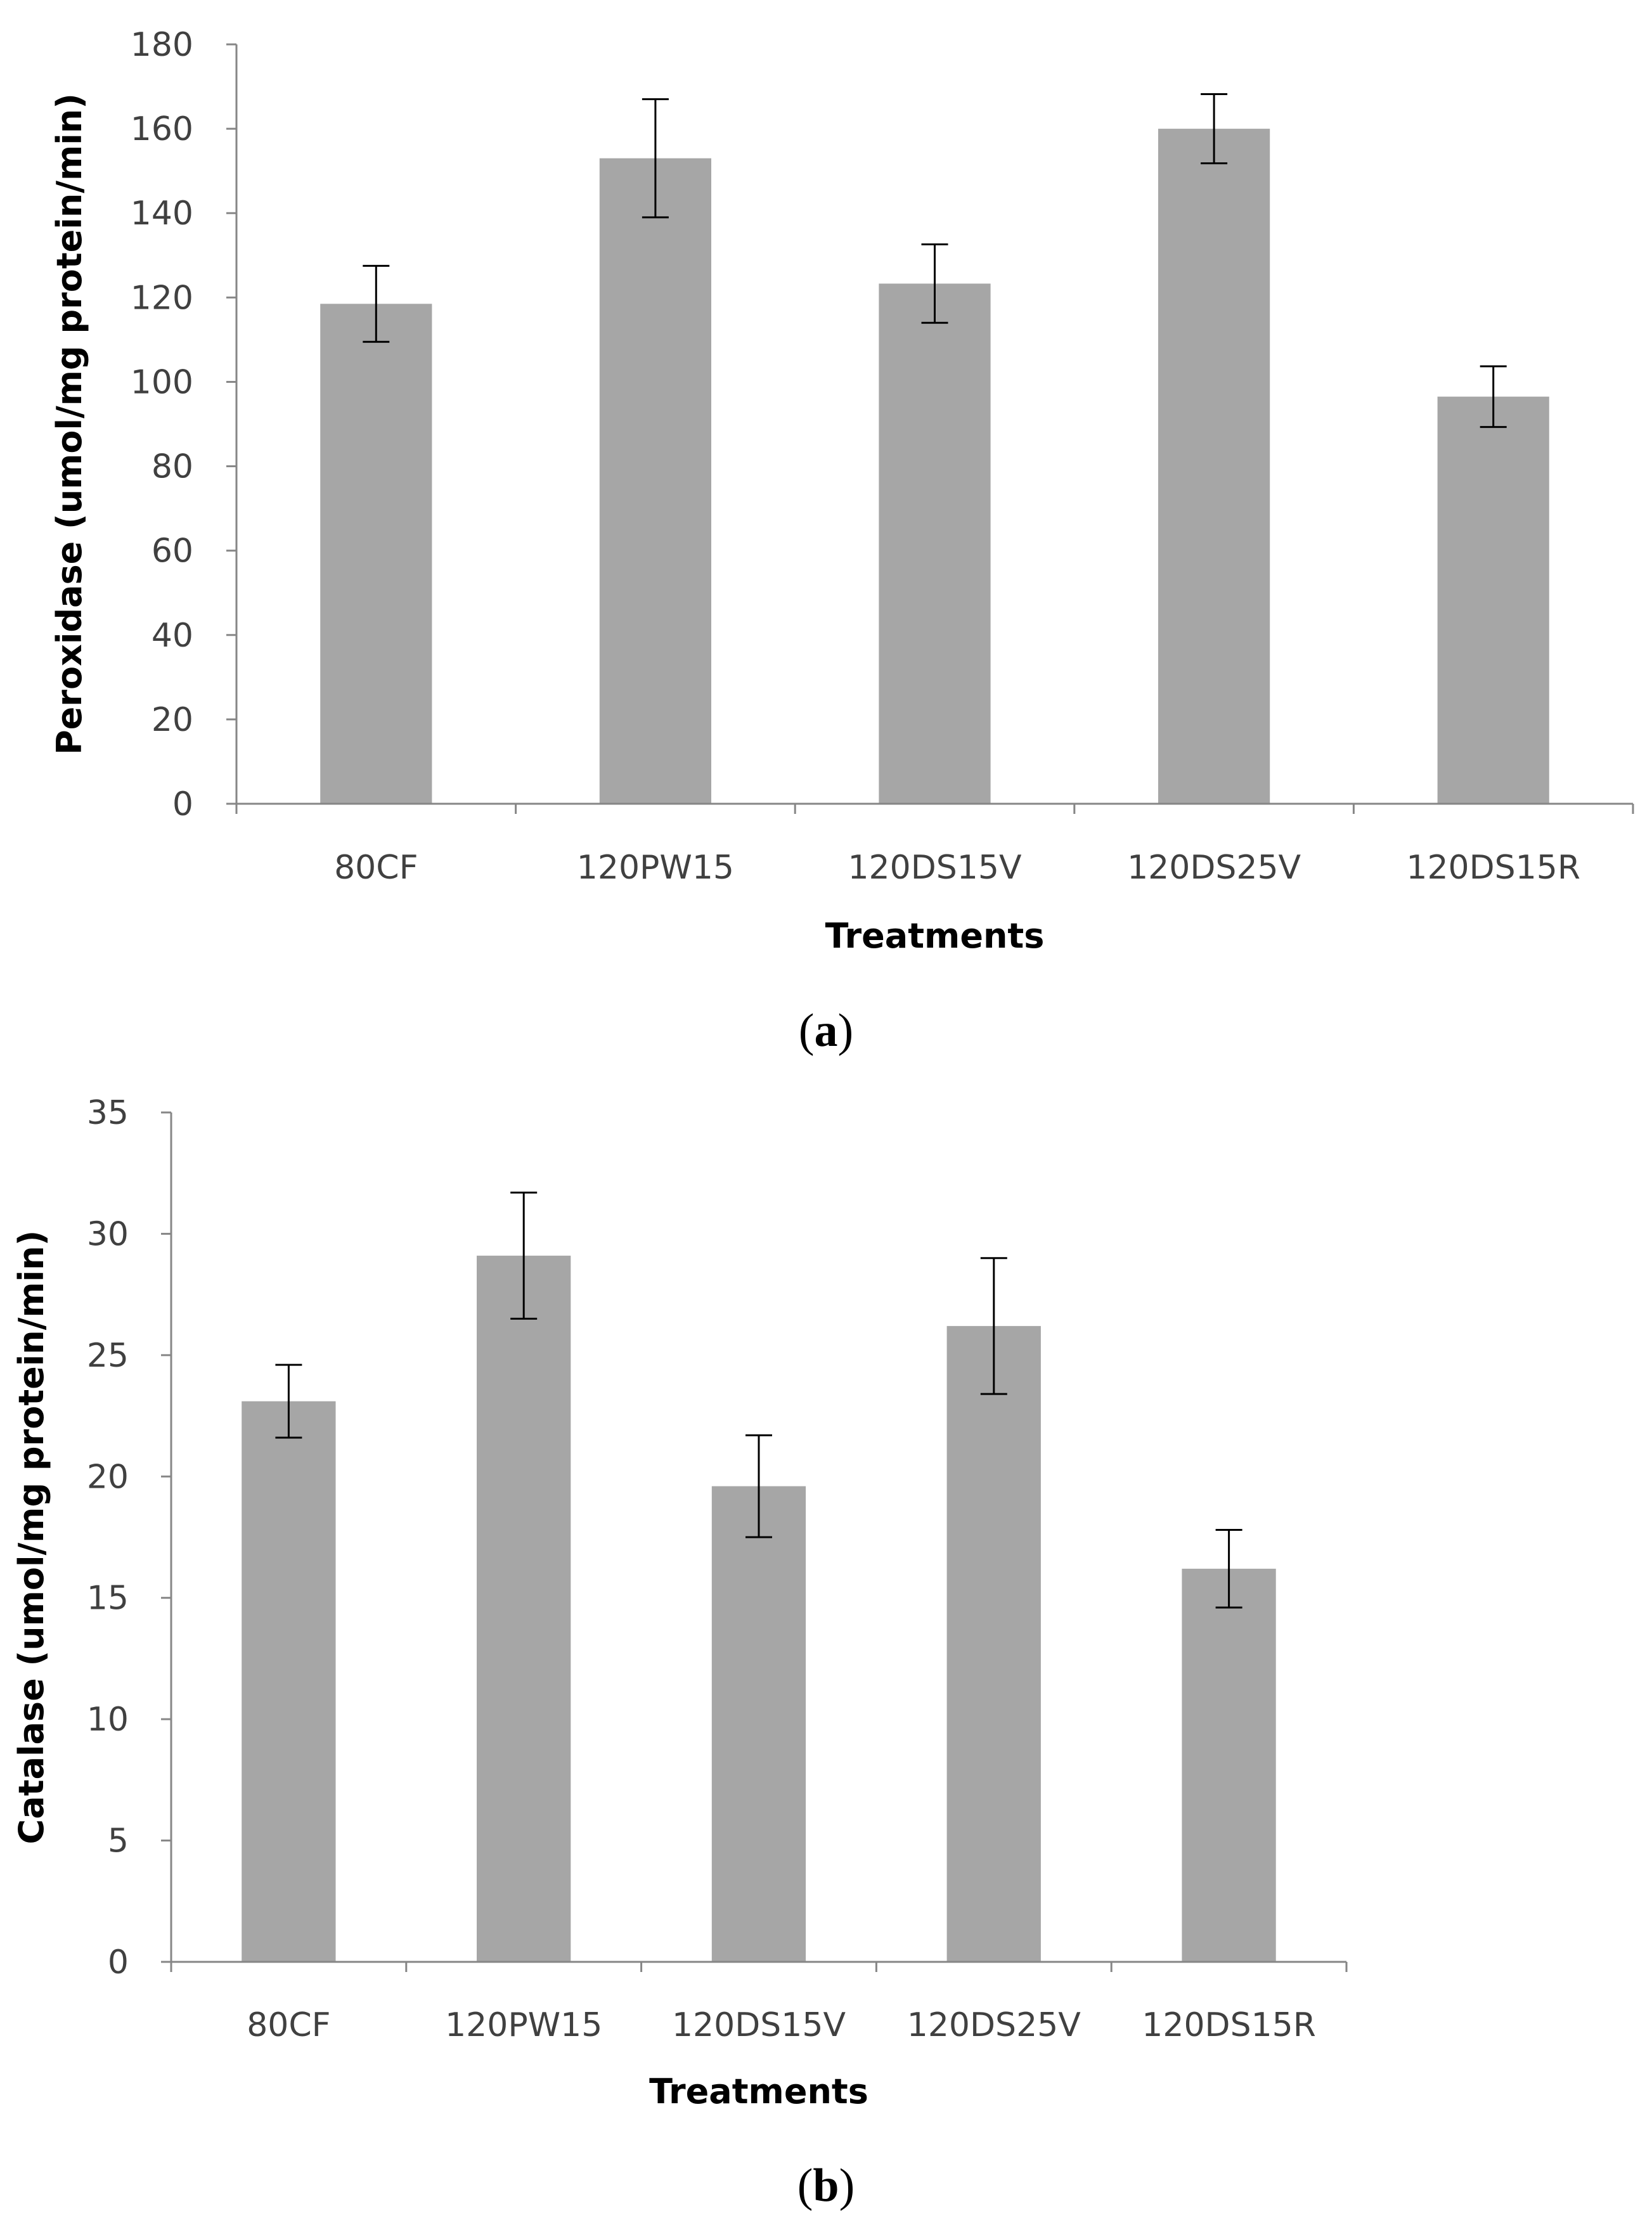 The image size is (1652, 2230). I want to click on y-tick-label: 120, so click(162, 298).